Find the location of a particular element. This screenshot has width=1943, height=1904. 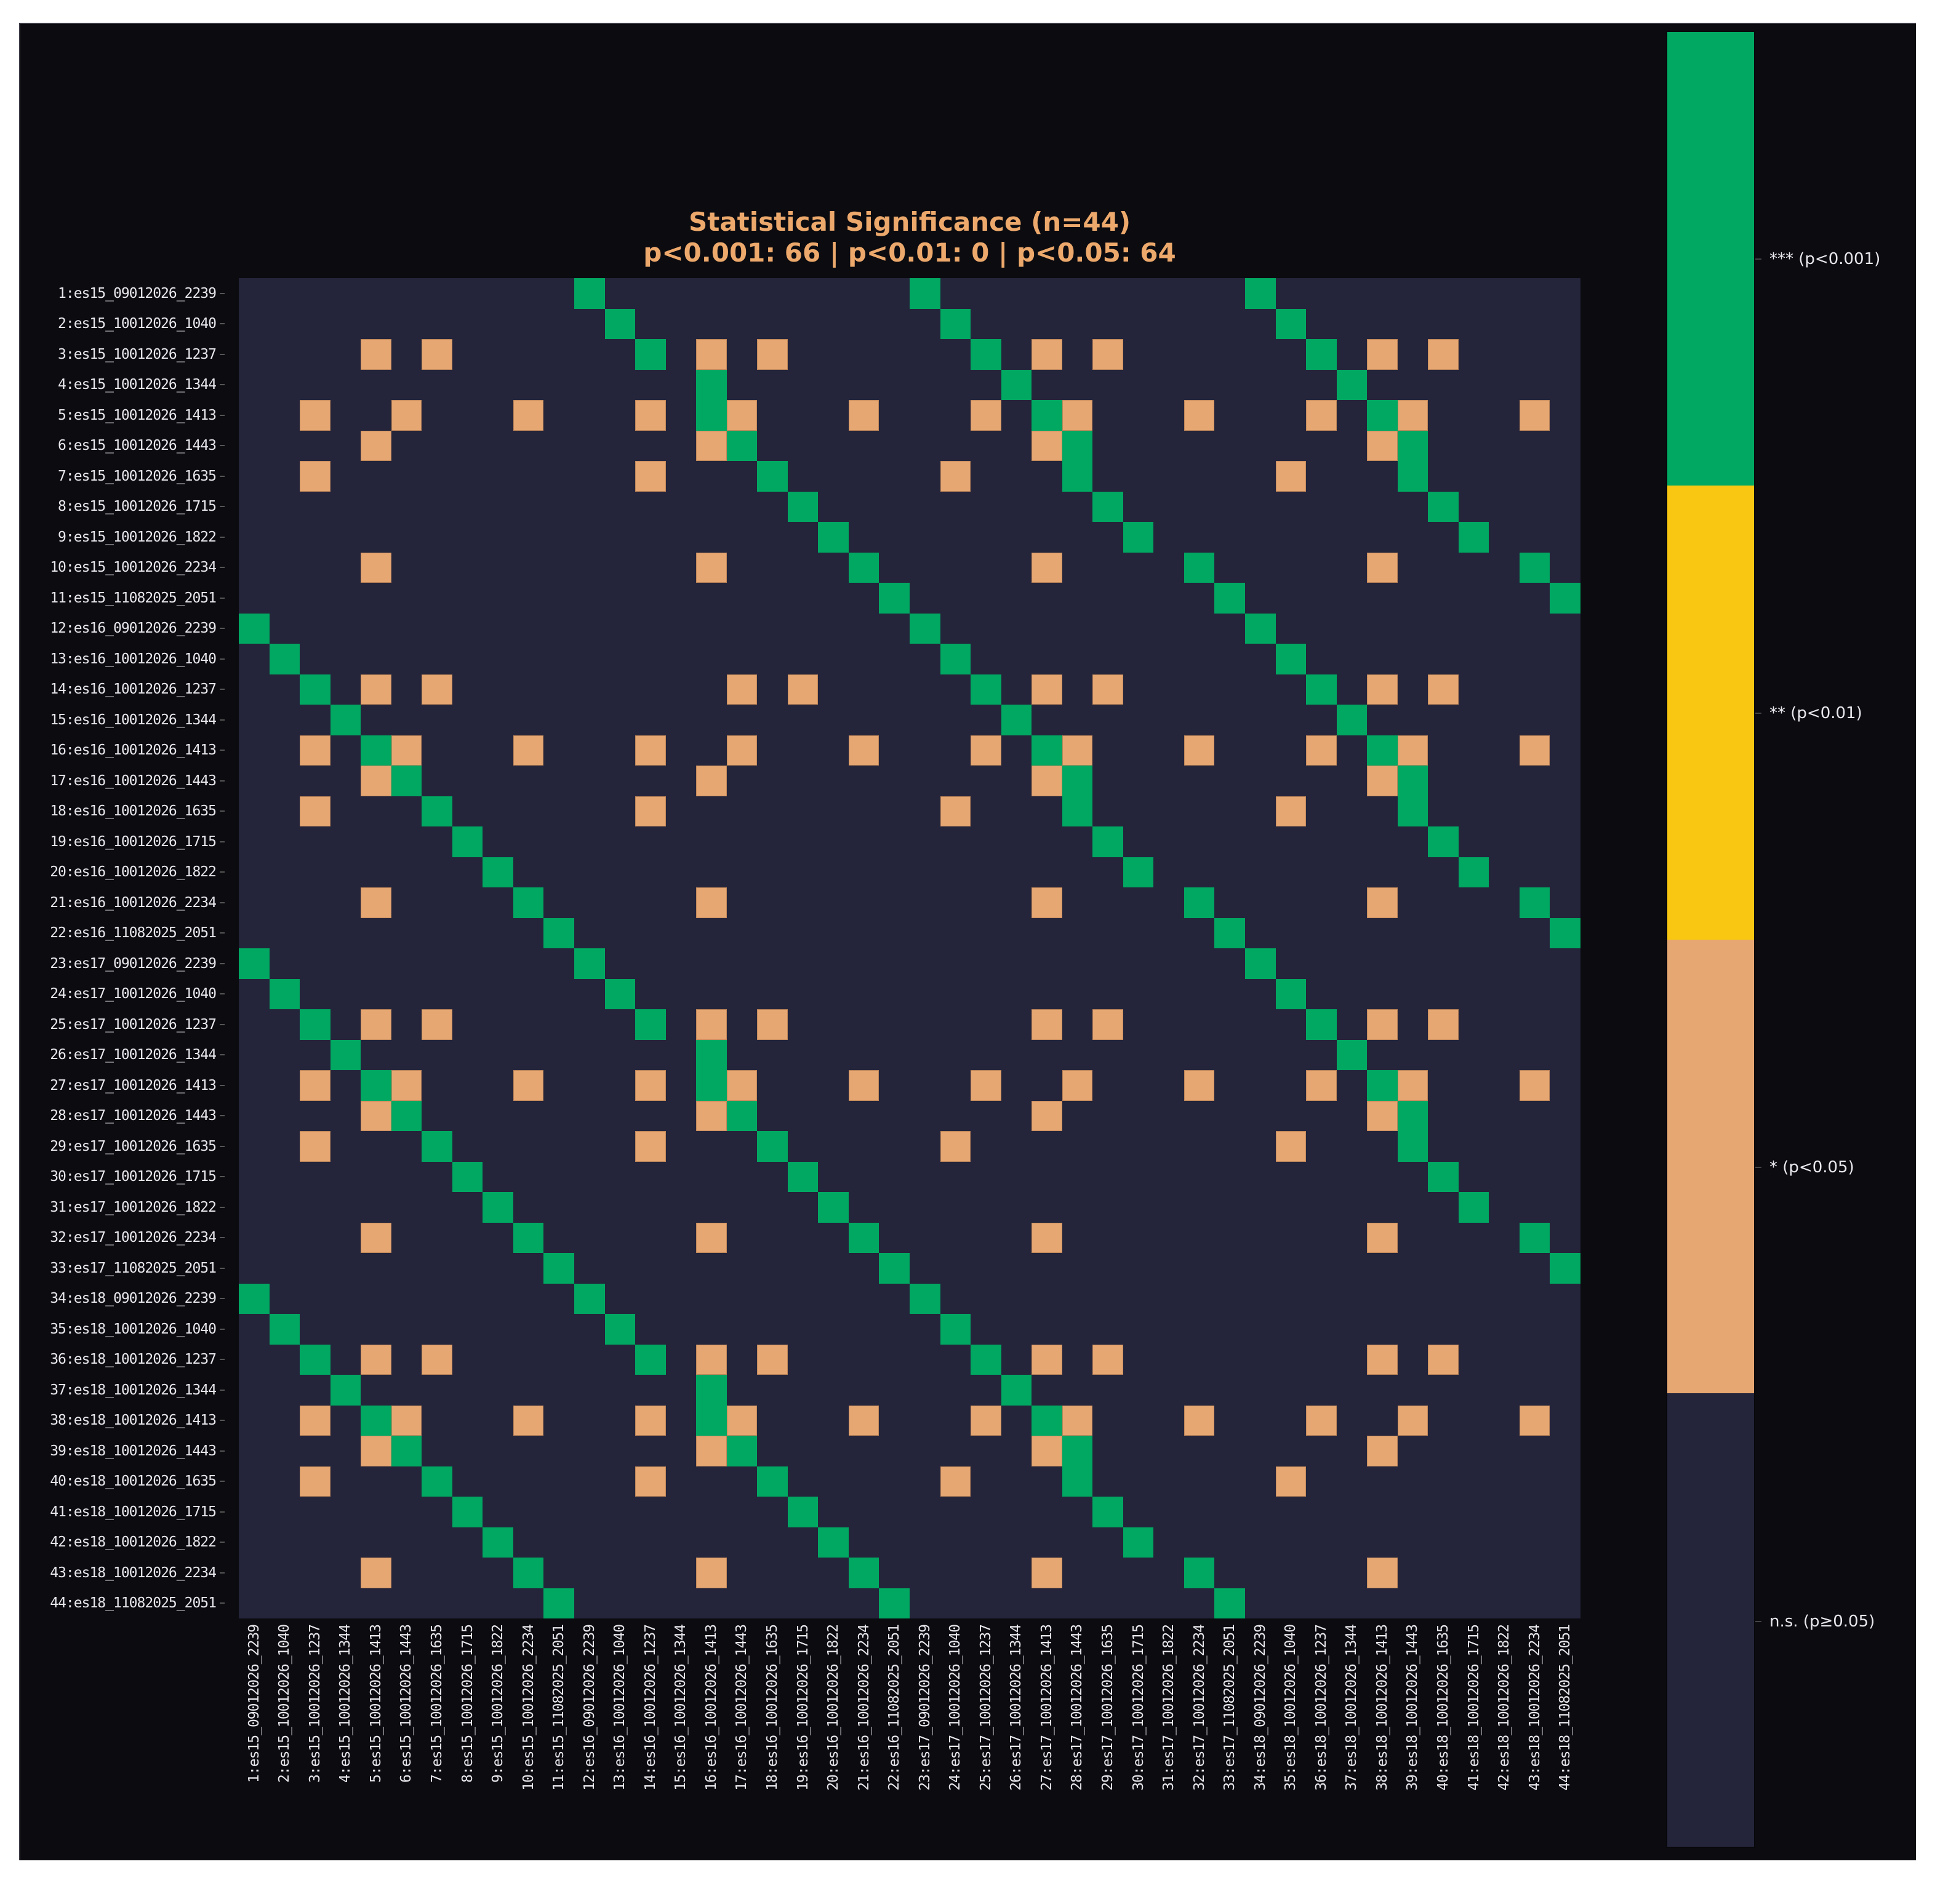

y-tick-label: 21:es16_10012026_2234 is located at coordinates (124, 902).